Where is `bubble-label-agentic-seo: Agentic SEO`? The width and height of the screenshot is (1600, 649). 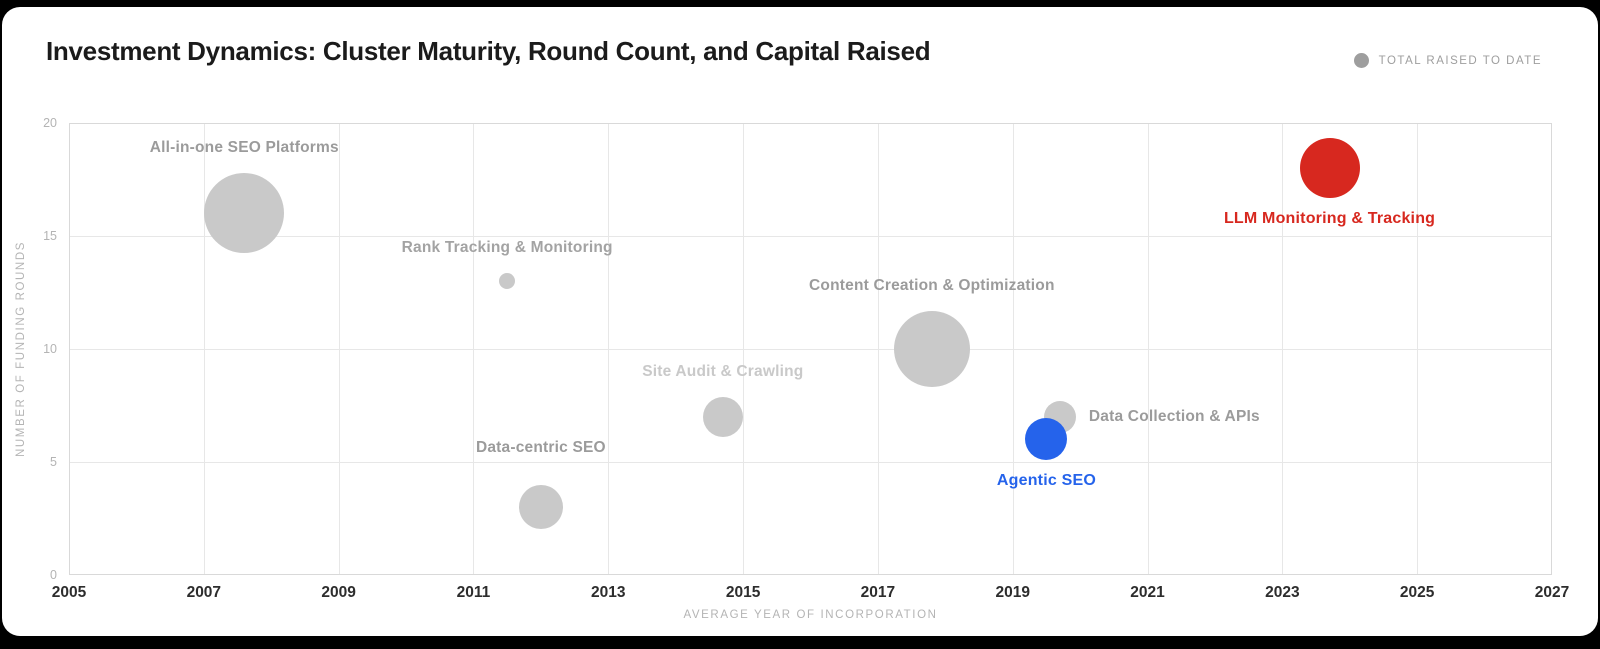 bubble-label-agentic-seo: Agentic SEO is located at coordinates (1046, 481).